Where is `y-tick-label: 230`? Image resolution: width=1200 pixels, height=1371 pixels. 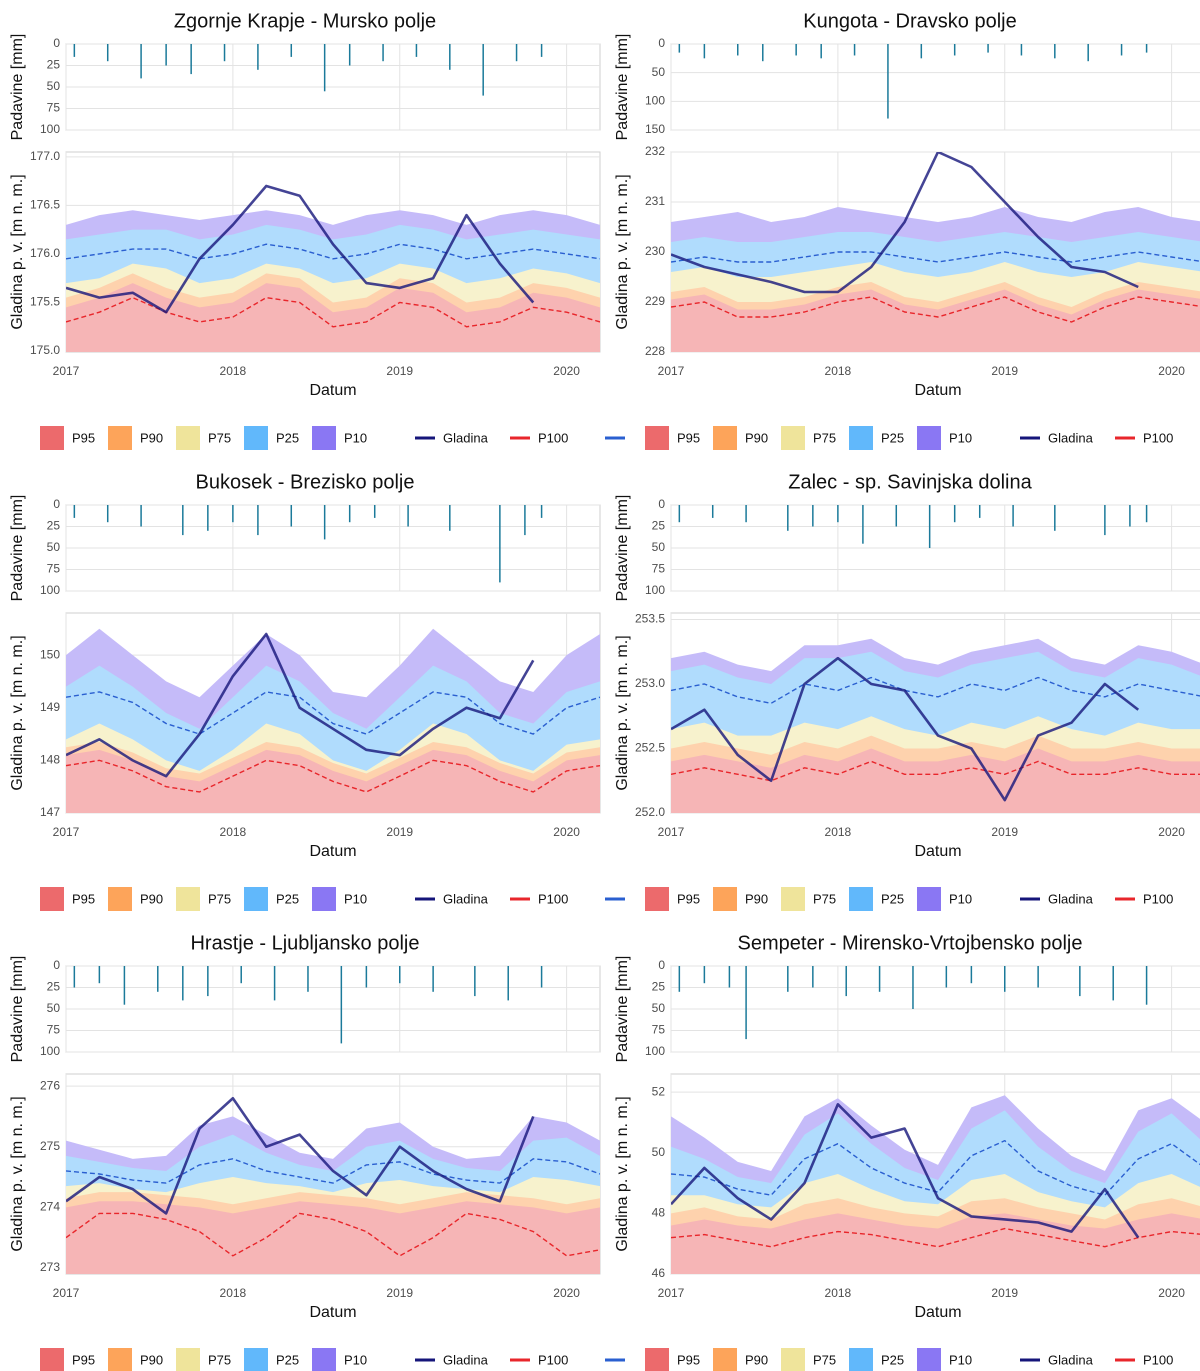 y-tick-label: 230 is located at coordinates (655, 251).